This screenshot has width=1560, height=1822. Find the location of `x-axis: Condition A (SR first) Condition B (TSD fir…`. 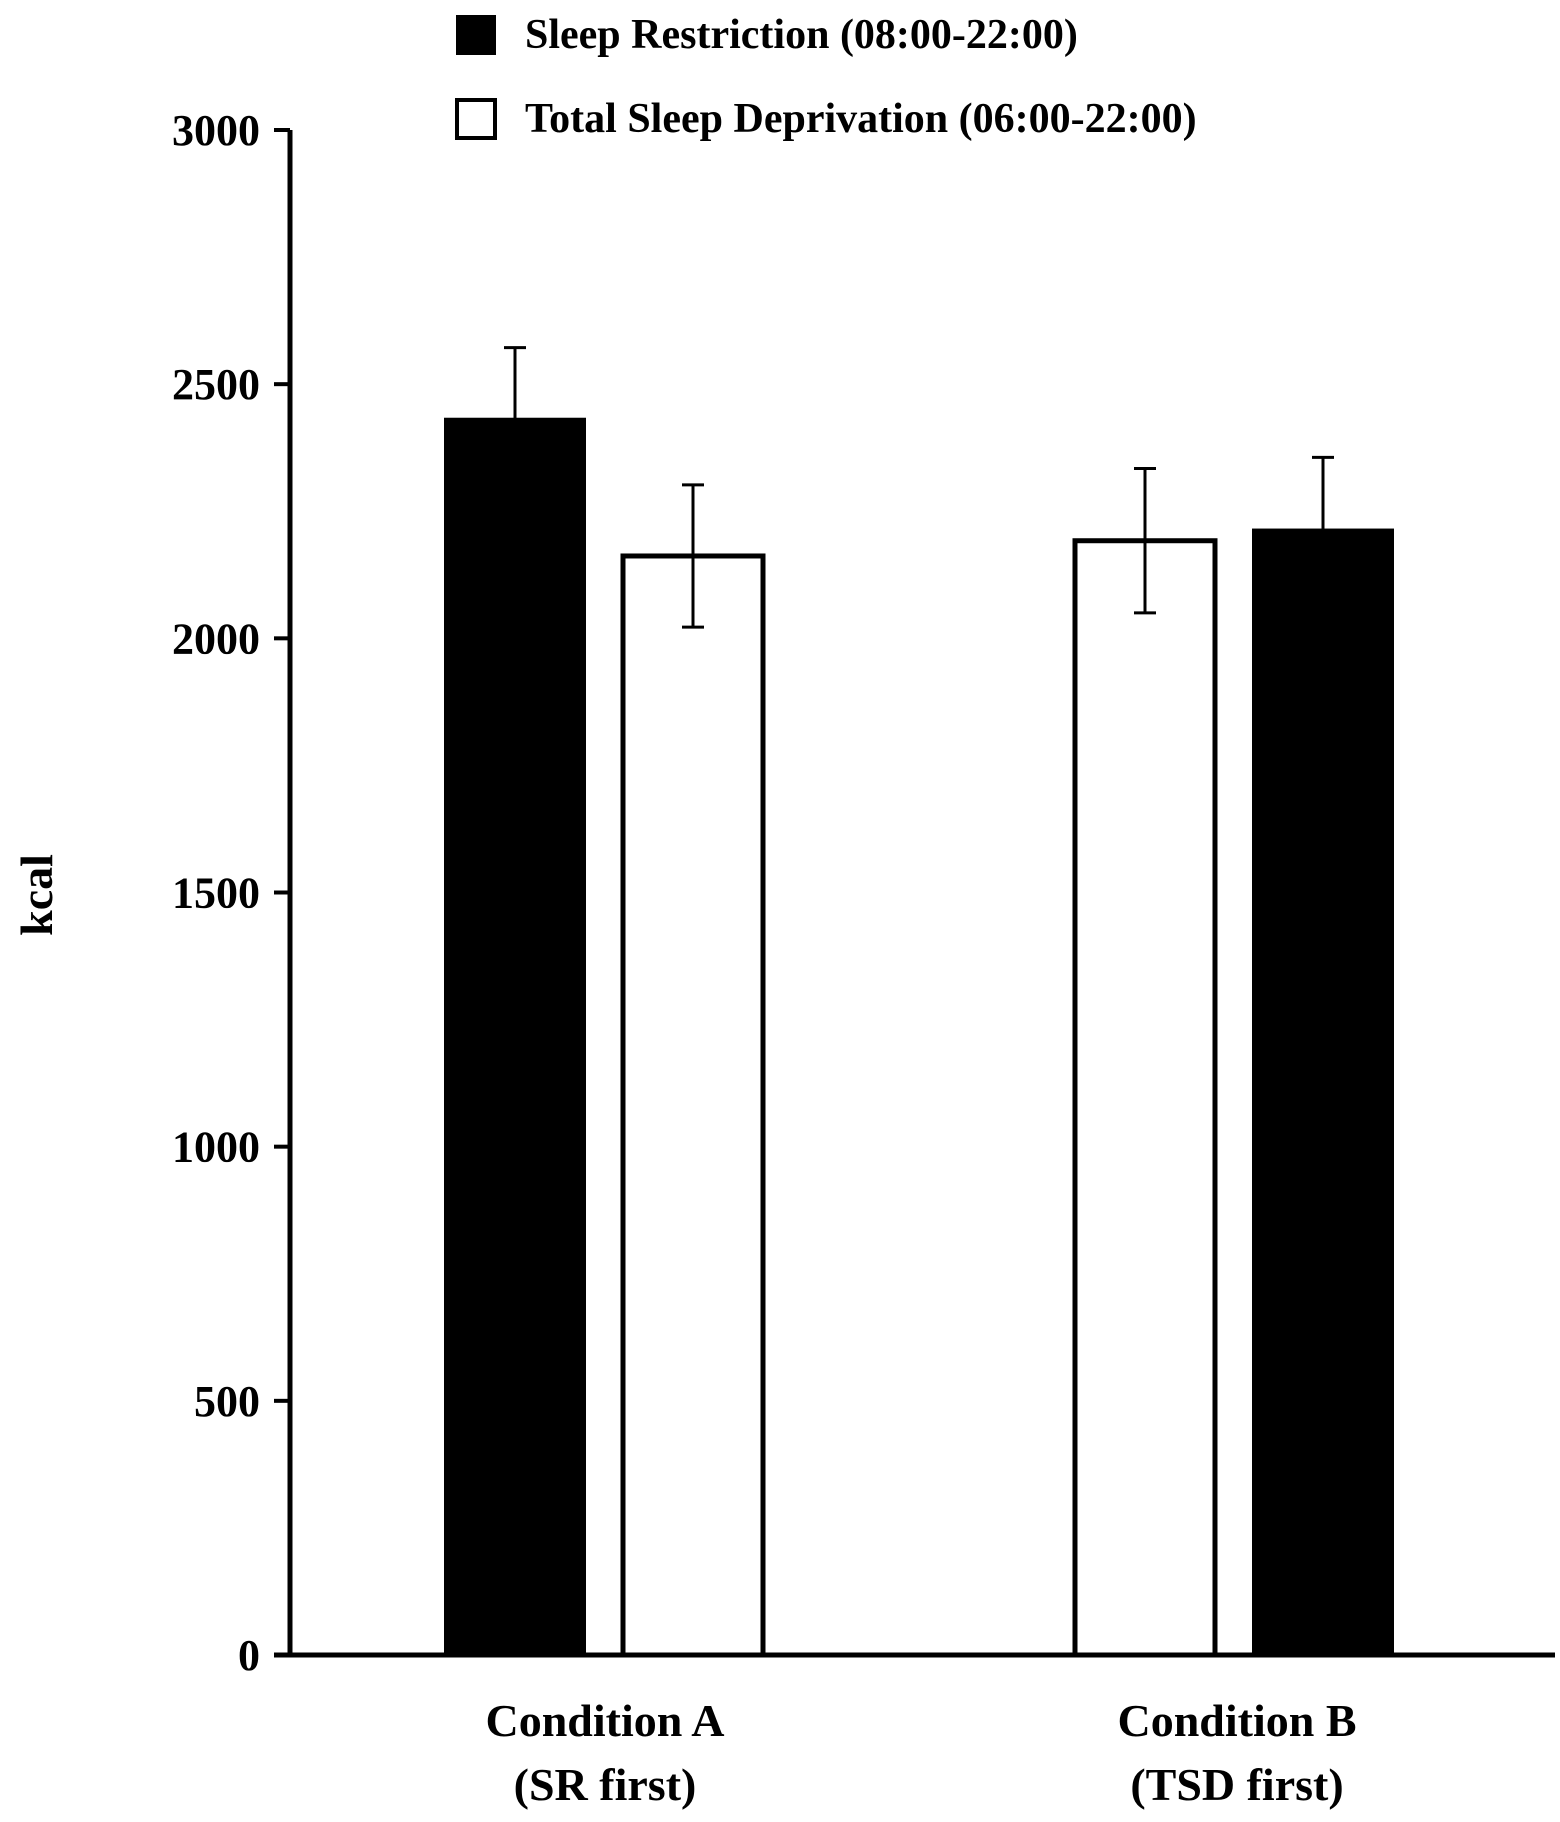

x-axis: Condition A (SR first) Condition B (TSD fir… is located at coordinates (914, 1731).